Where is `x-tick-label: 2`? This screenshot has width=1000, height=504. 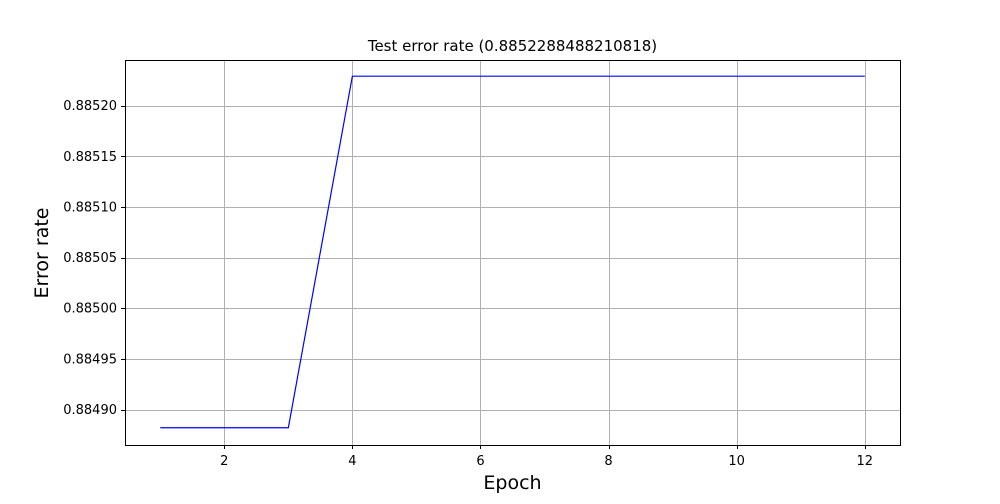
x-tick-label: 2 is located at coordinates (224, 461).